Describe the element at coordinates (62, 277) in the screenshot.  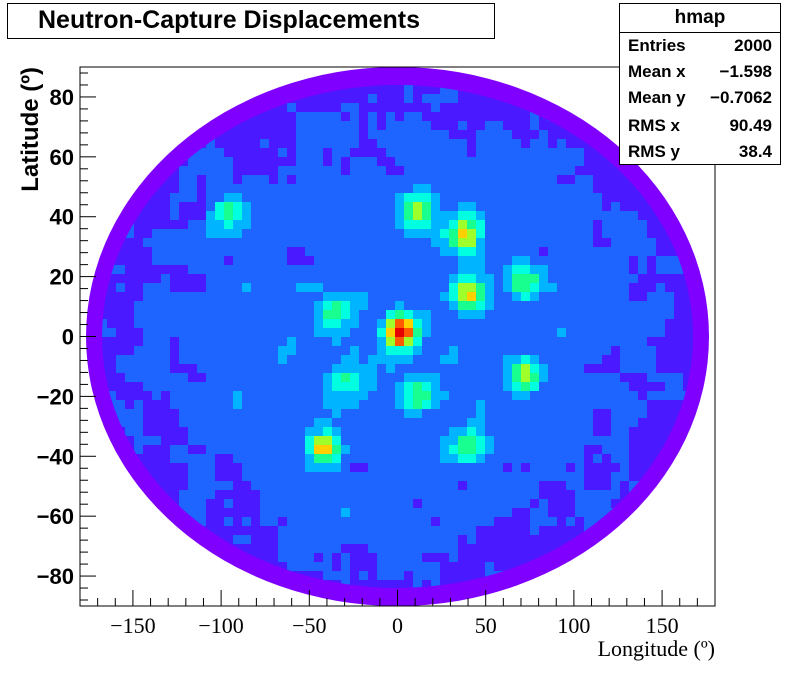
I see `y-tick-label: 20` at that location.